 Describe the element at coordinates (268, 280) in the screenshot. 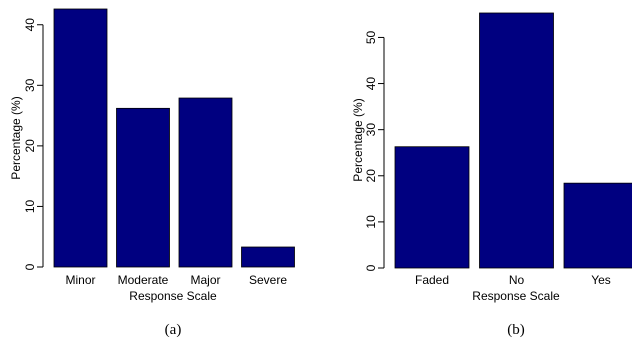

I see `x-tick-label: Severe` at that location.